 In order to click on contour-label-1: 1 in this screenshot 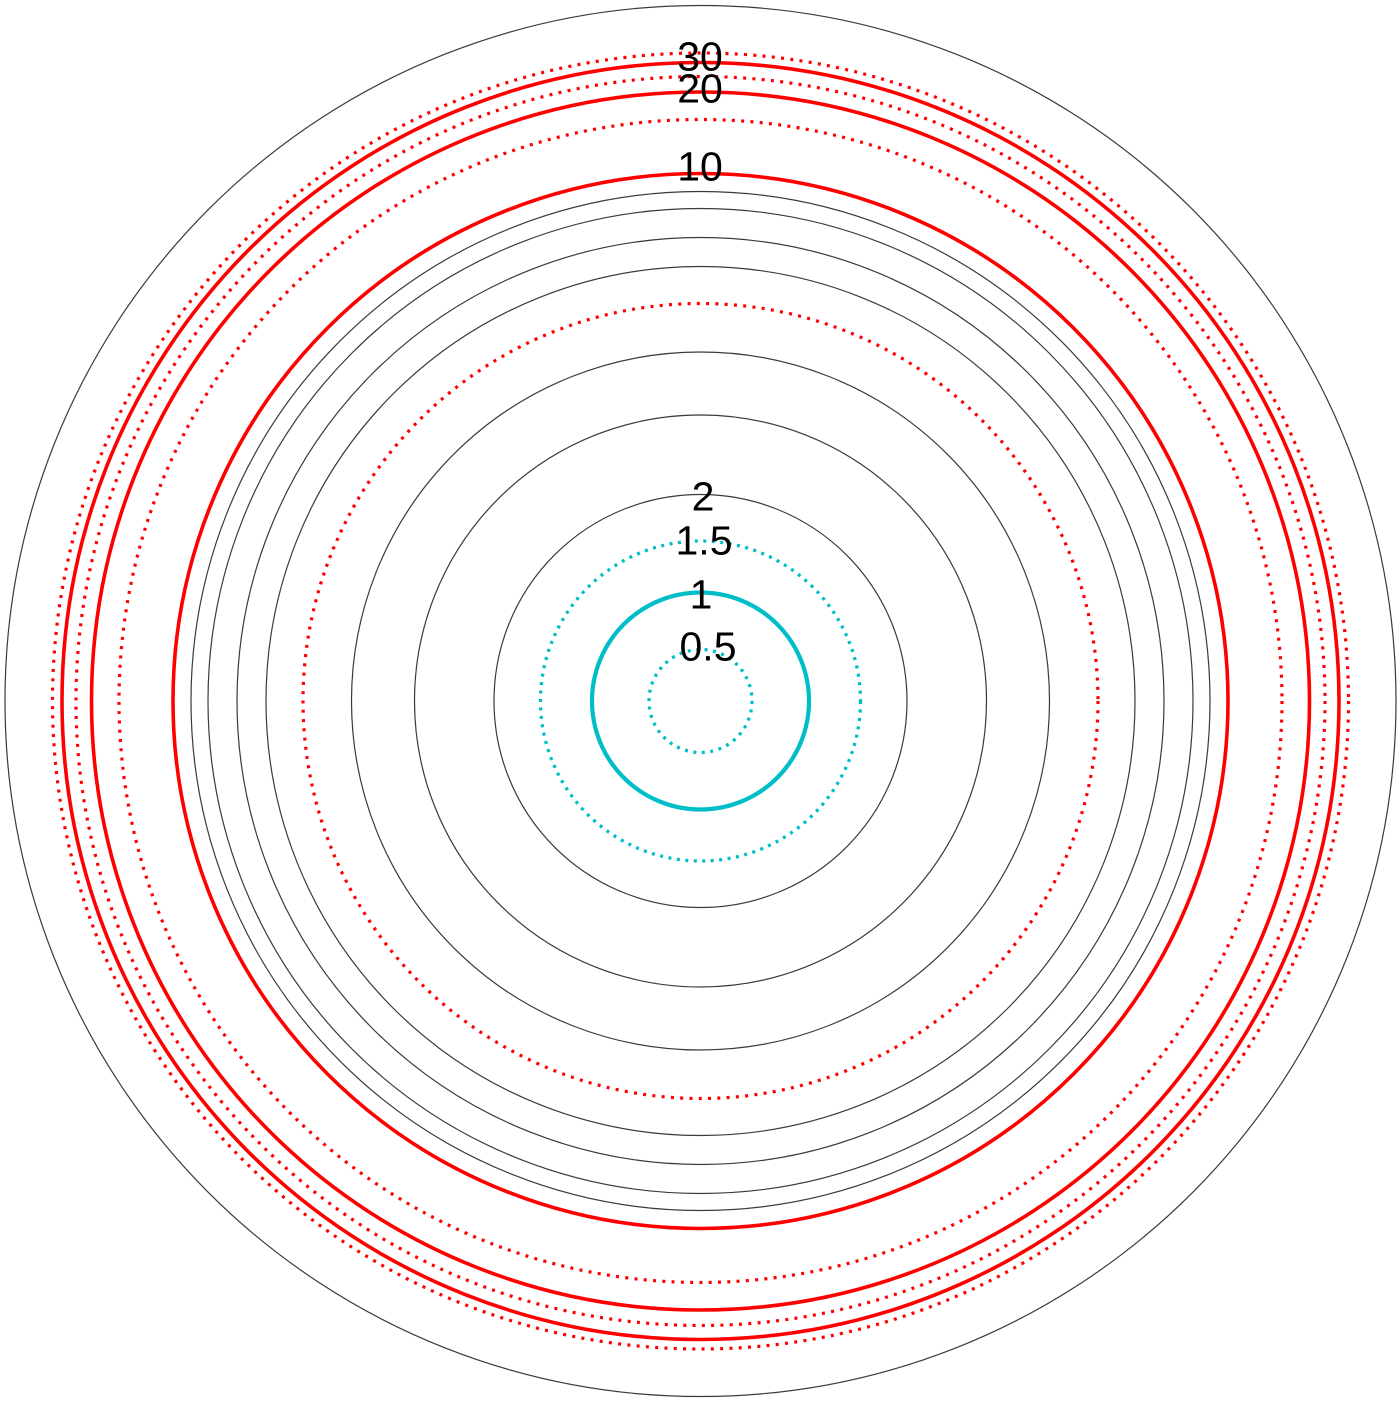, I will do `click(701, 594)`.